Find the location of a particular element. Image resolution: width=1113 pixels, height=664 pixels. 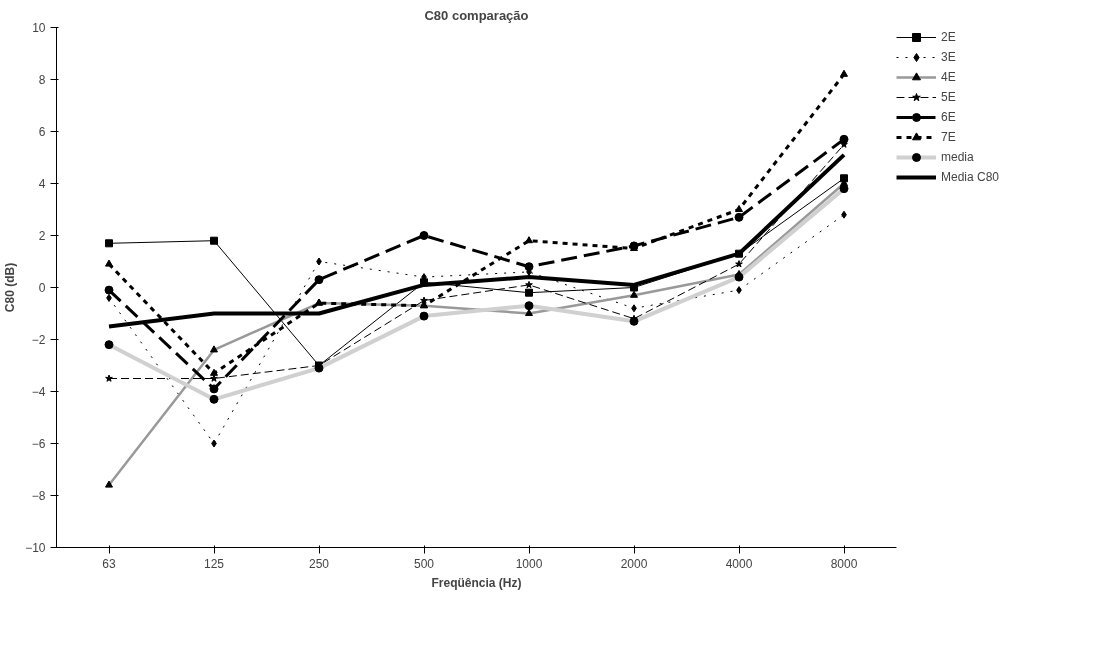

y-tick-label: 8 is located at coordinates (42, 80).